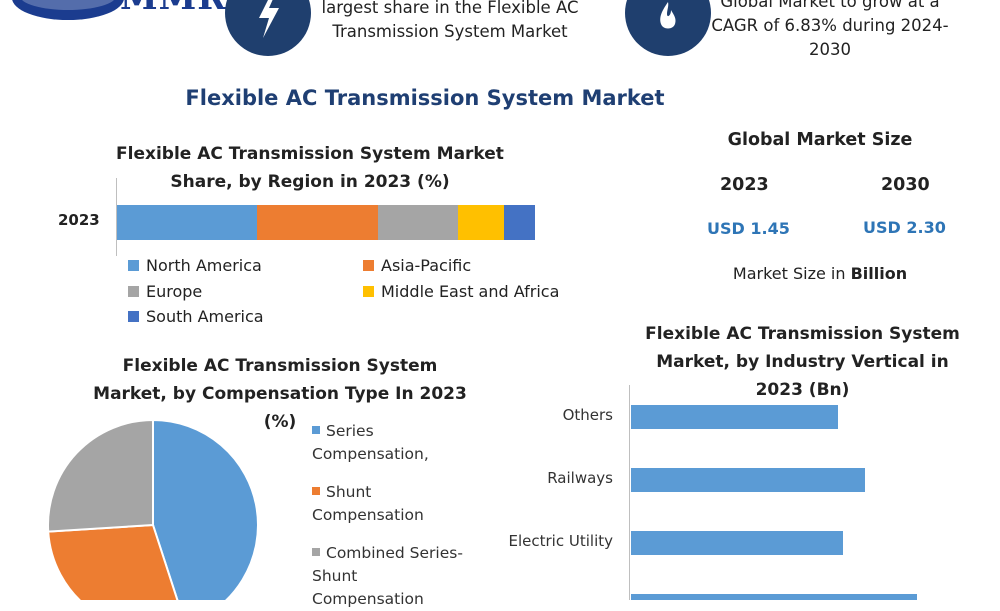  I want to click on region-bar-segment-south-america, so click(519, 222).